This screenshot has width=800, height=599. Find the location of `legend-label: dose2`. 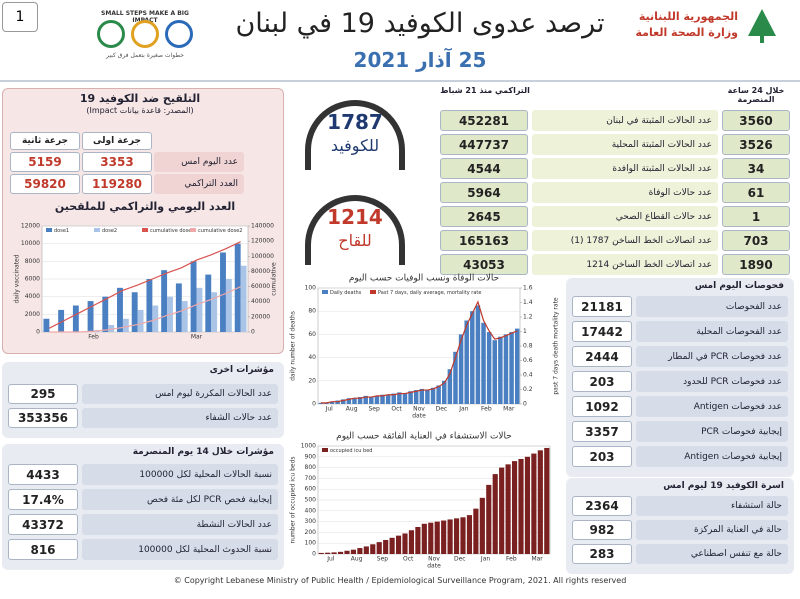

legend-label: dose2 is located at coordinates (109, 231).